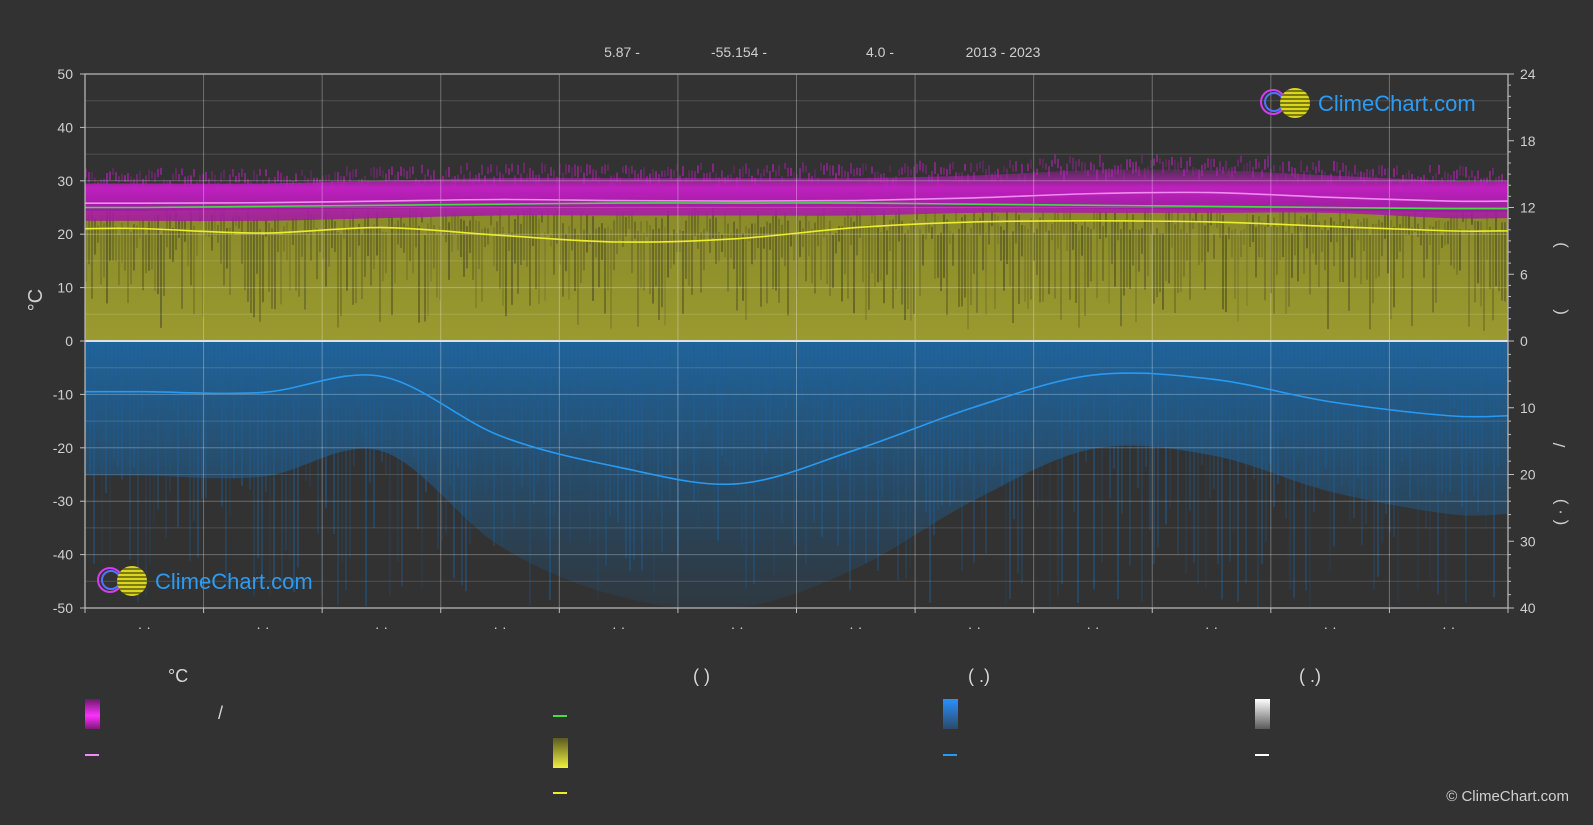  I want to click on header-item: 4.0 -, so click(880, 52).